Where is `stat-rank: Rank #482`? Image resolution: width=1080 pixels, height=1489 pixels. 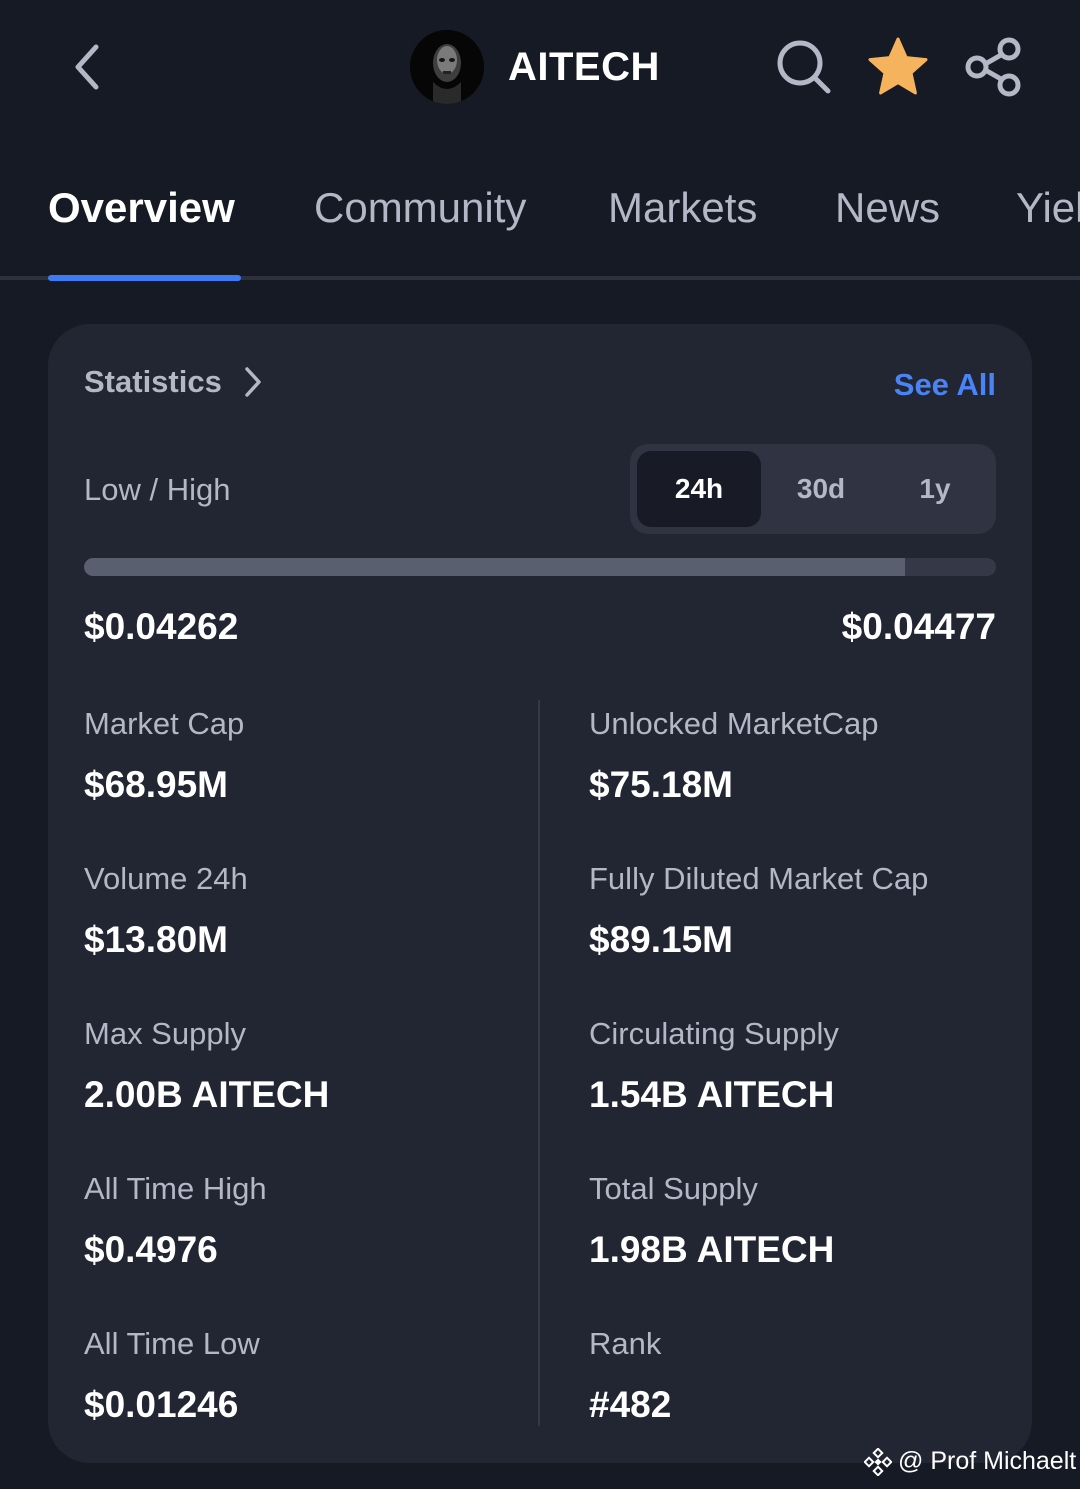
stat-rank: Rank #482 is located at coordinates (809, 1376).